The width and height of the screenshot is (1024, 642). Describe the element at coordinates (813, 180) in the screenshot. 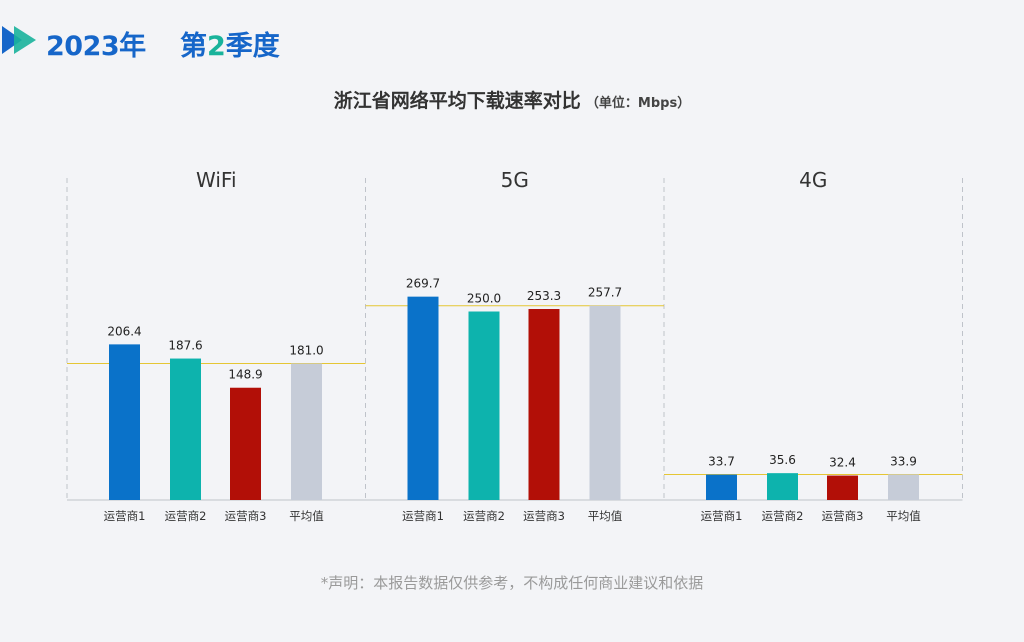

I see `group-title: 4G` at that location.